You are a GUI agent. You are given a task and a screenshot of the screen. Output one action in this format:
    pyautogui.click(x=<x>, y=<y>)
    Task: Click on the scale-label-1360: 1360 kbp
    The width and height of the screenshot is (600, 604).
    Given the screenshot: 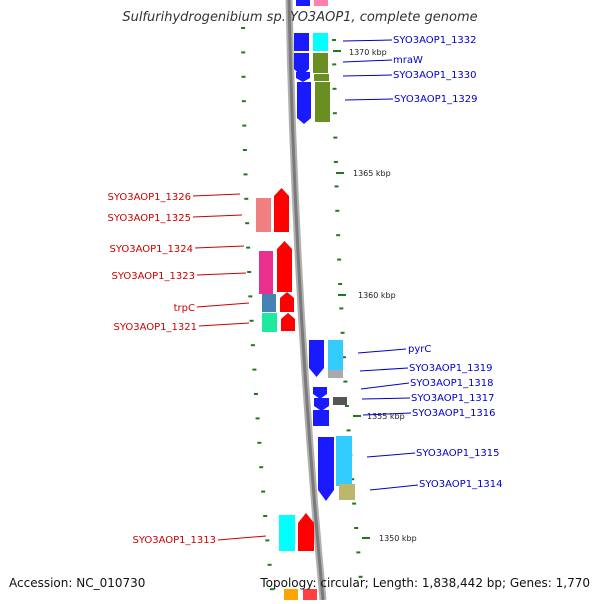 What is the action you would take?
    pyautogui.click(x=377, y=295)
    